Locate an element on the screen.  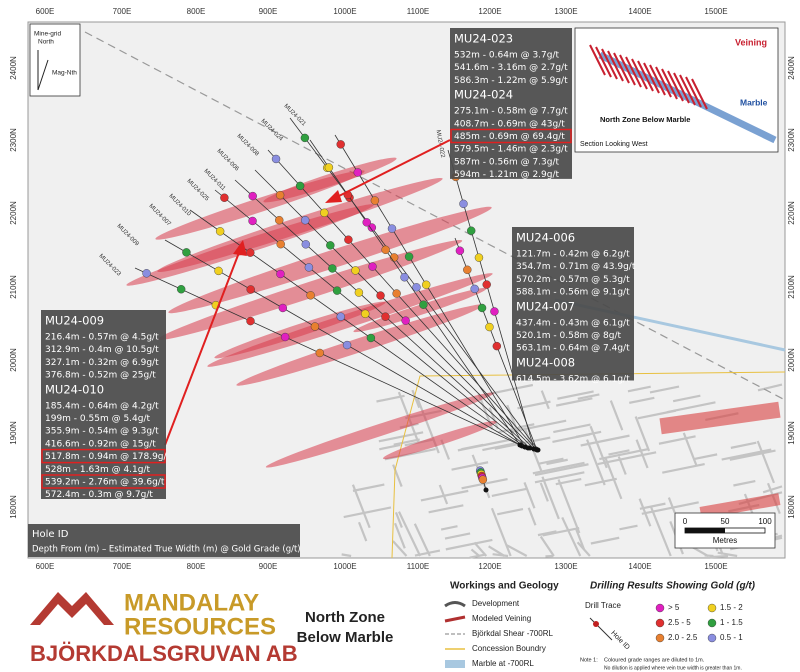
callout-intercept: 539.2m - 2.76m @ 39.6g/t is located at coordinates (105, 483).